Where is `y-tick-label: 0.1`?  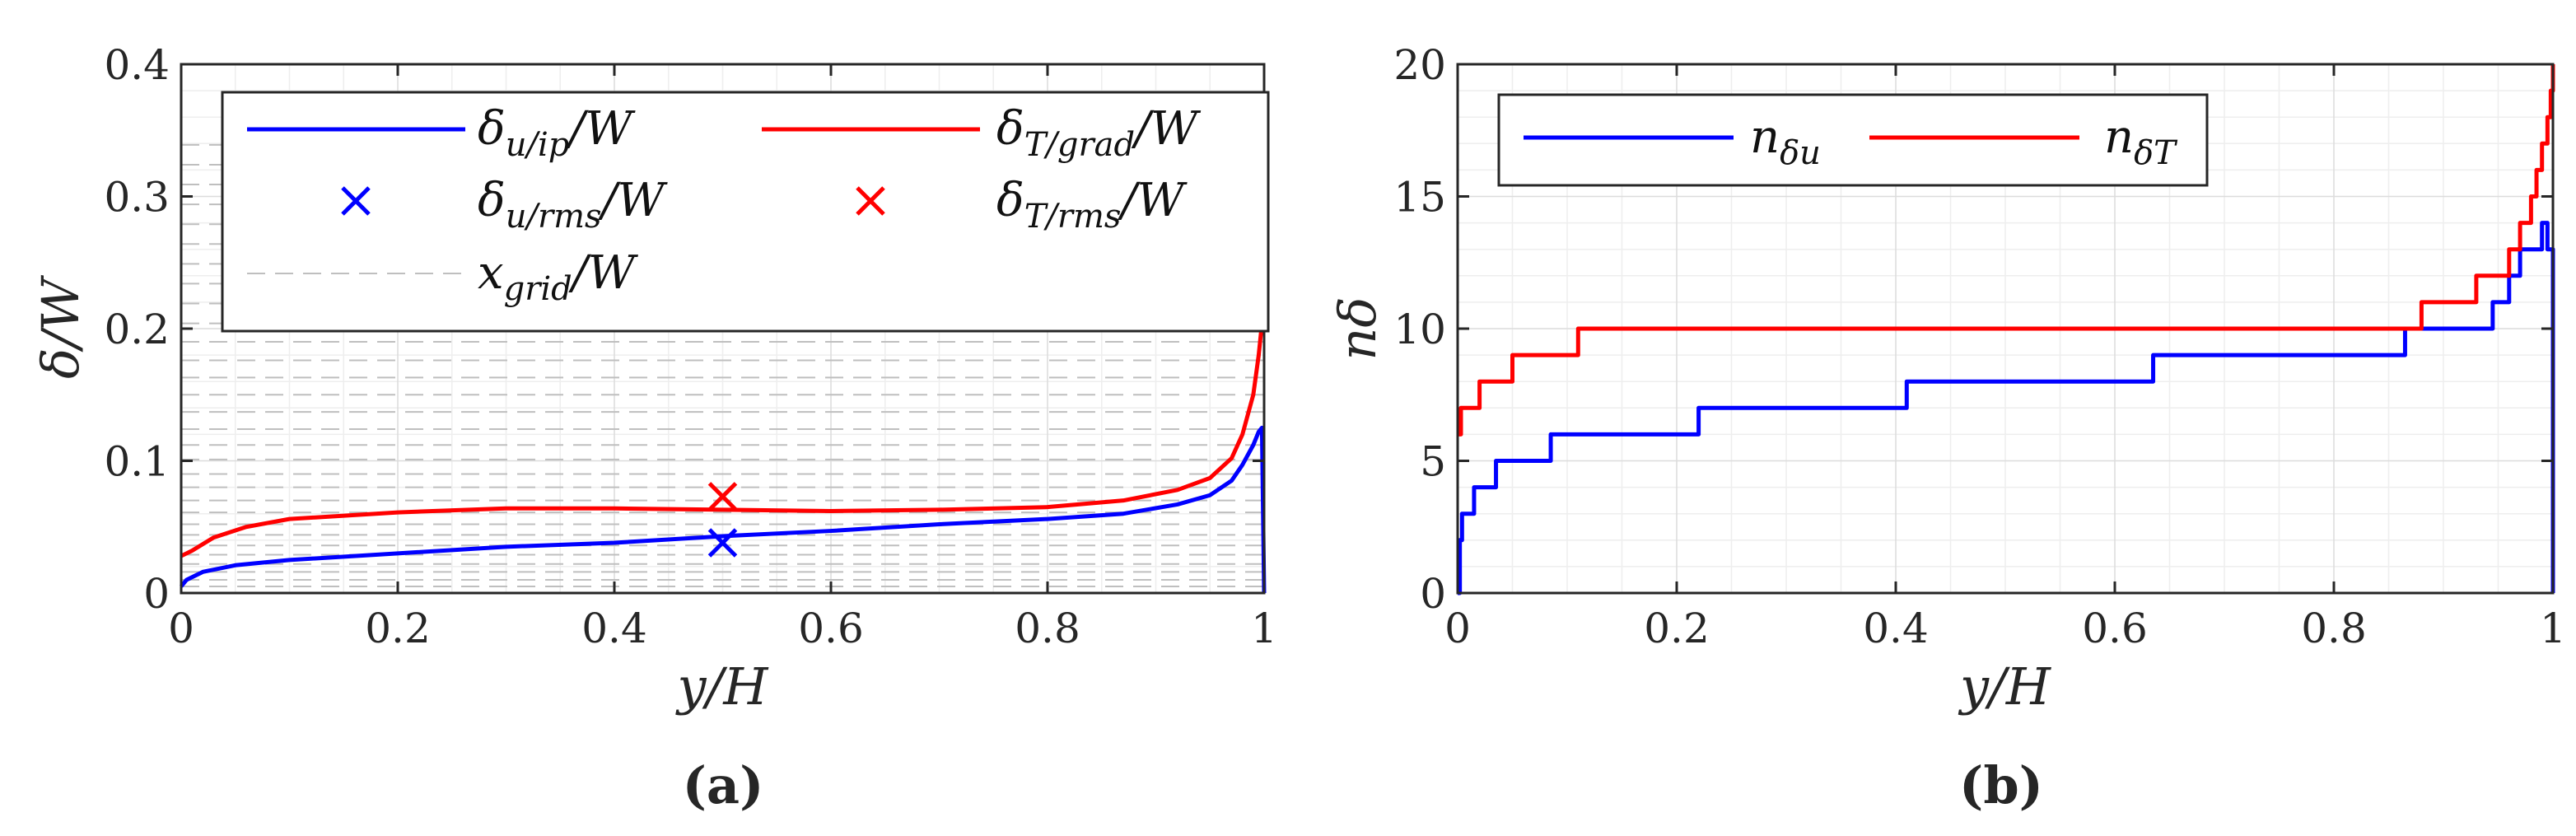 y-tick-label: 0.1 is located at coordinates (137, 462).